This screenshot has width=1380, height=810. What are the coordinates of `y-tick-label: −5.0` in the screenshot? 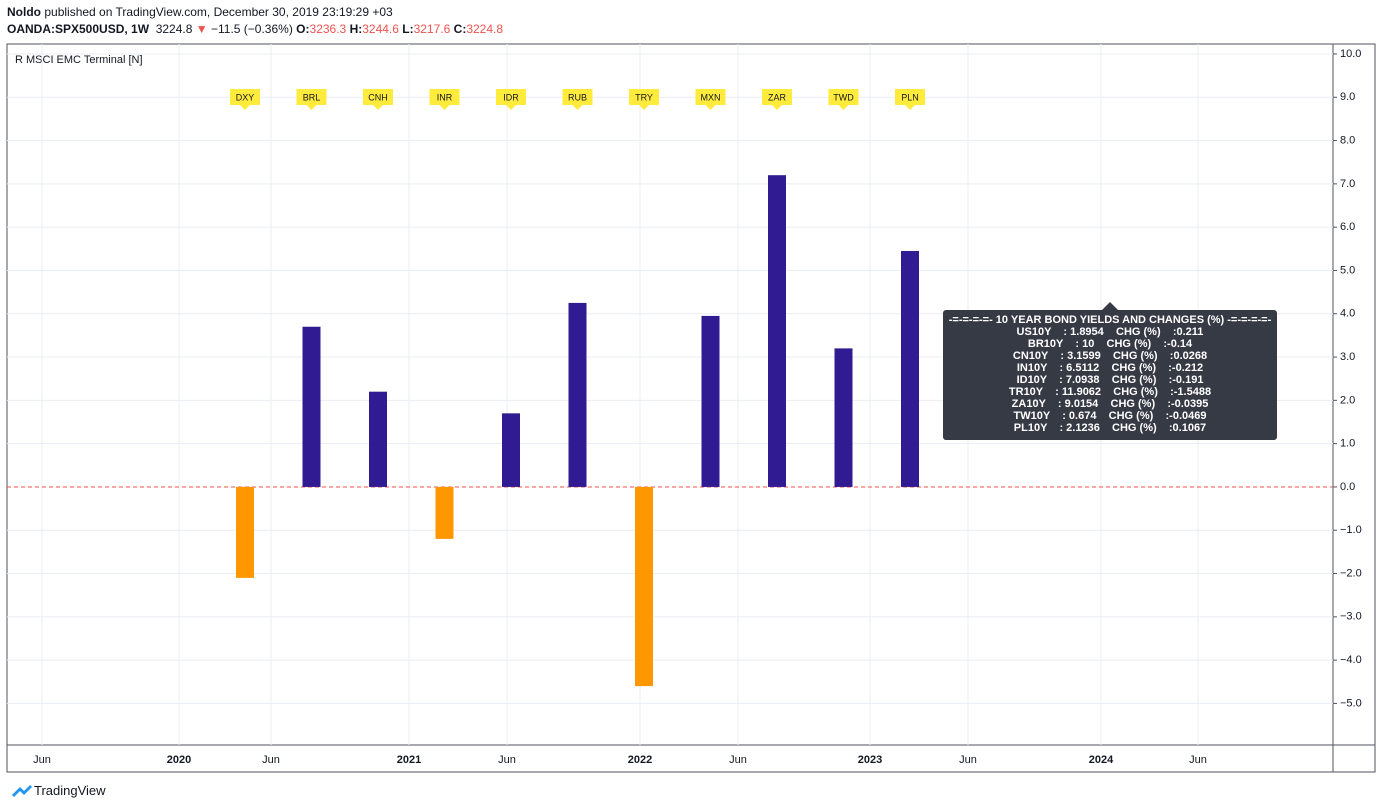 It's located at (1351, 703).